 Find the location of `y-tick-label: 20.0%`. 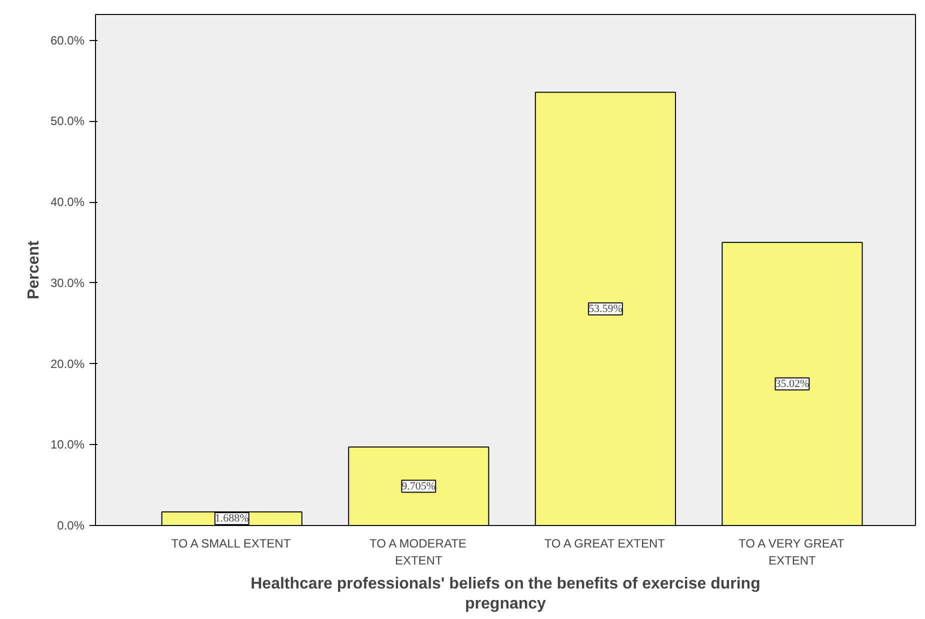

y-tick-label: 20.0% is located at coordinates (67, 363).